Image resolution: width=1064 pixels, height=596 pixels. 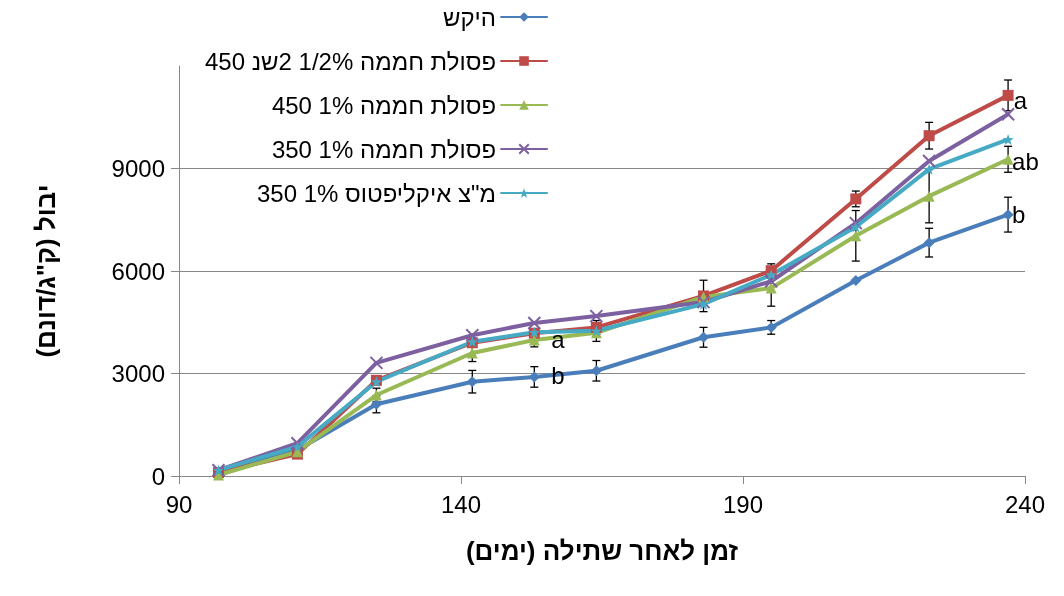 I want to click on annotation: a, so click(x=1020, y=100).